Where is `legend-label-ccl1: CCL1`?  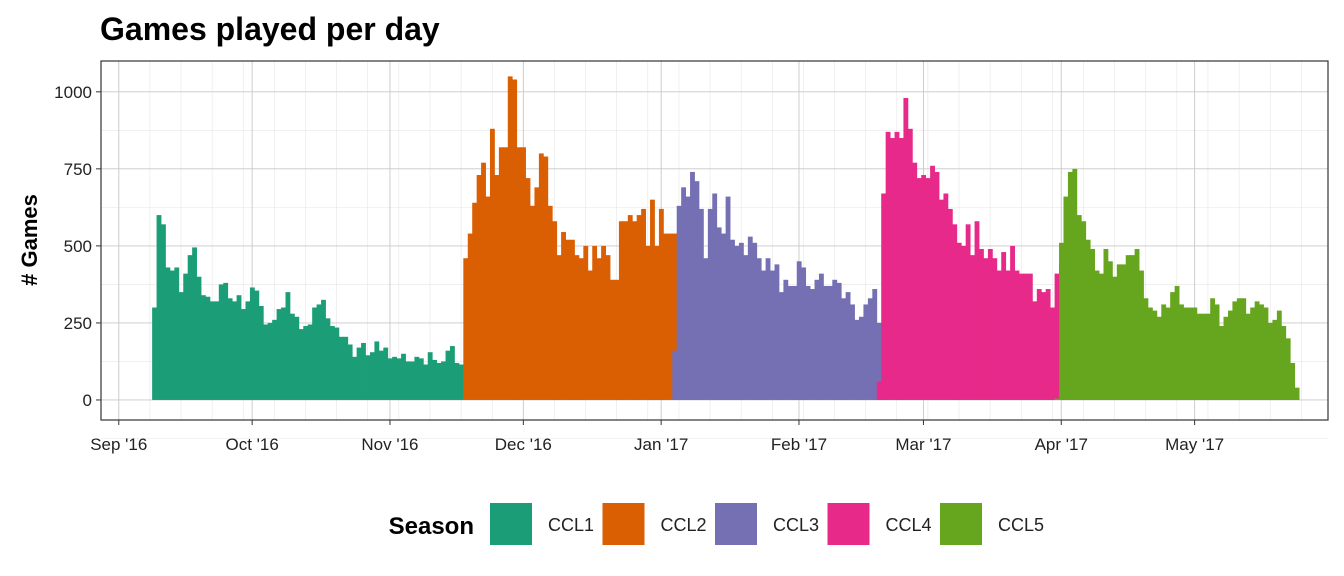 legend-label-ccl1: CCL1 is located at coordinates (571, 525).